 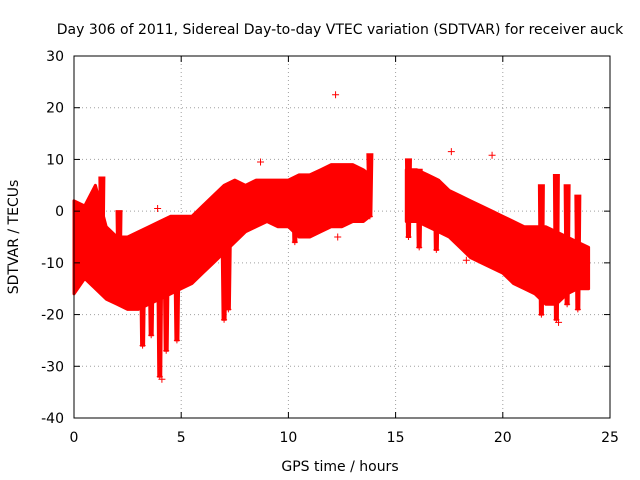 What do you see at coordinates (55, 57) in the screenshot?
I see `y-tick-label: 30` at bounding box center [55, 57].